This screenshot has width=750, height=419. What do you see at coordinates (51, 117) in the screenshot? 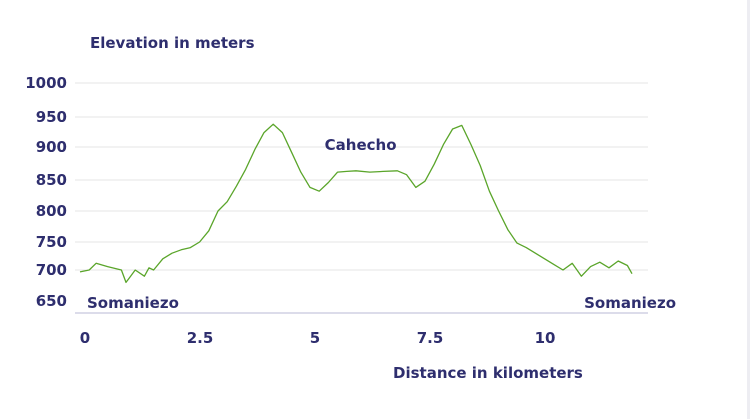
I see `y-tick-label: 950` at bounding box center [51, 117].